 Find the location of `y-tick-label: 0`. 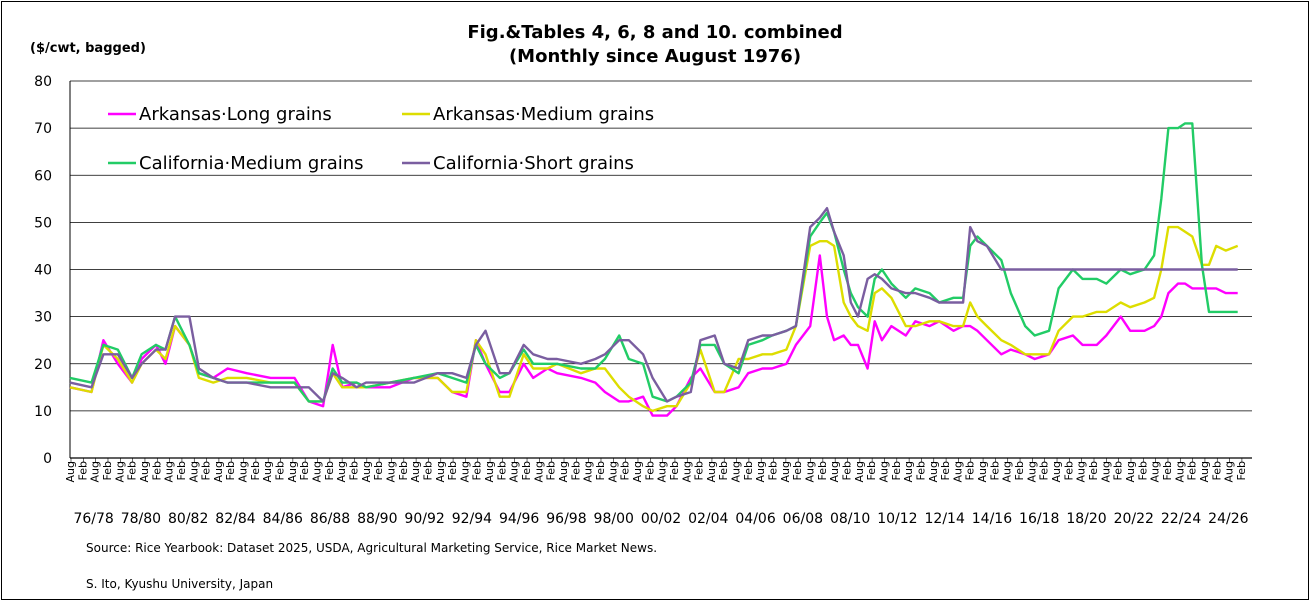

y-tick-label: 0 is located at coordinates (47, 459).